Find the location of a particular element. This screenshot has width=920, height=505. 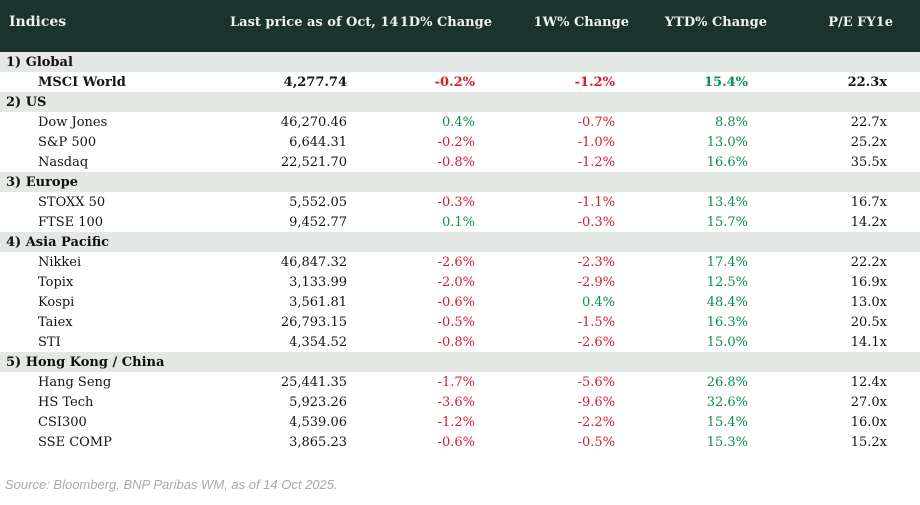

index-name-cell: CSI300 is located at coordinates (62, 422).